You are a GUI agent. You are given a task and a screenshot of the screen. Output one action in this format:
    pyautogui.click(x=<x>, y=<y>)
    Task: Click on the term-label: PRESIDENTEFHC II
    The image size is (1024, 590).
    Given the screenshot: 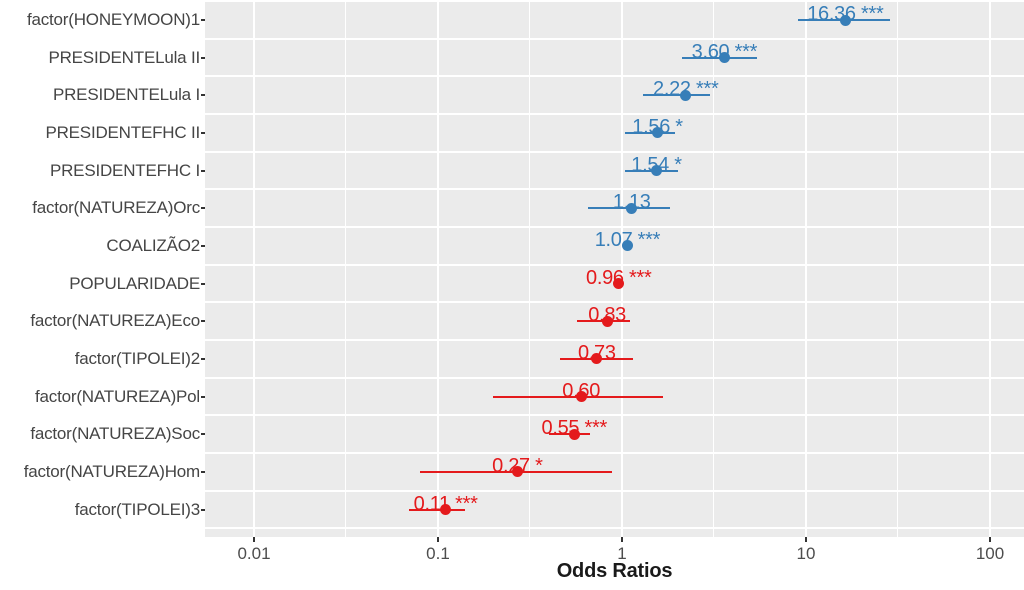 What is the action you would take?
    pyautogui.click(x=122, y=132)
    